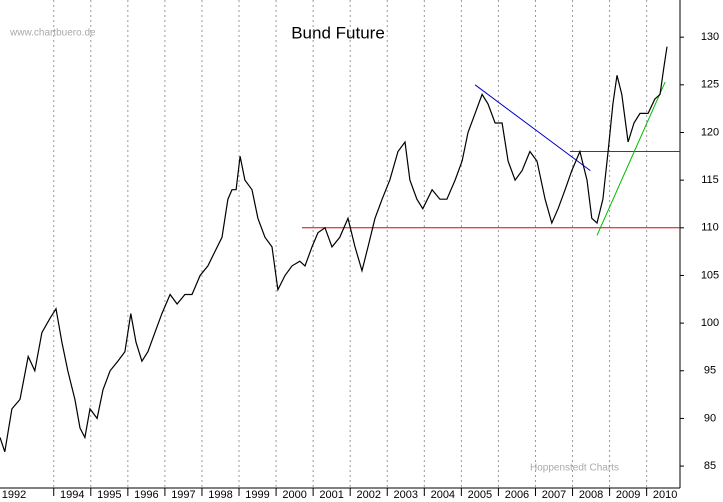  What do you see at coordinates (710, 85) in the screenshot?
I see `y-tick-label: 125` at bounding box center [710, 85].